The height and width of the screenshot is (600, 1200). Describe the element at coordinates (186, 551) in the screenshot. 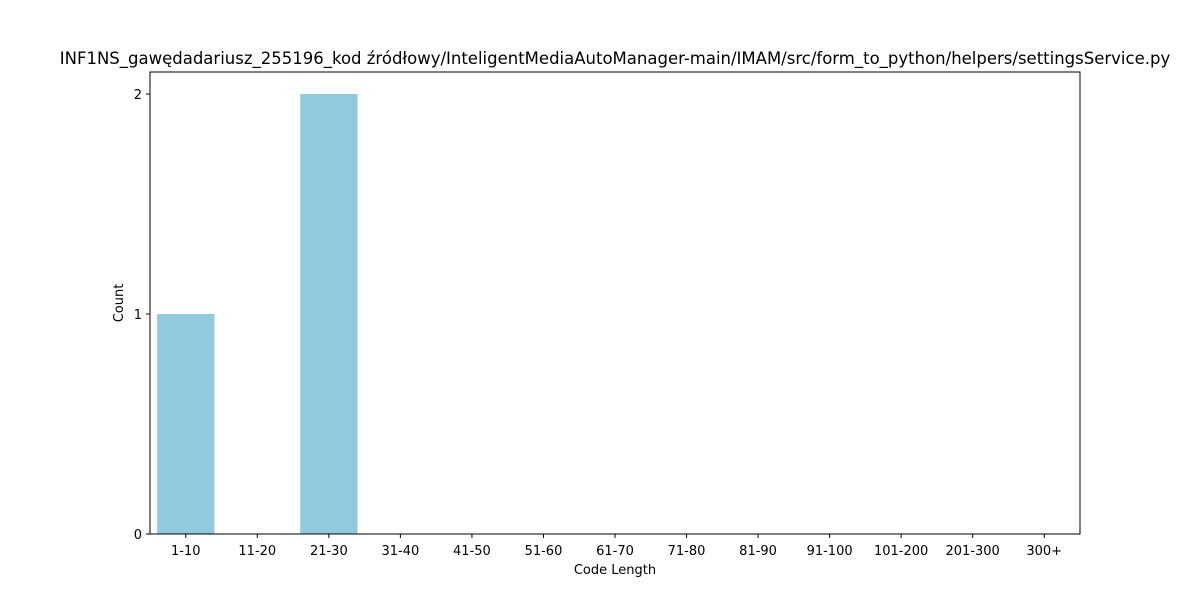

I see `x-tick-label: 1-10` at that location.